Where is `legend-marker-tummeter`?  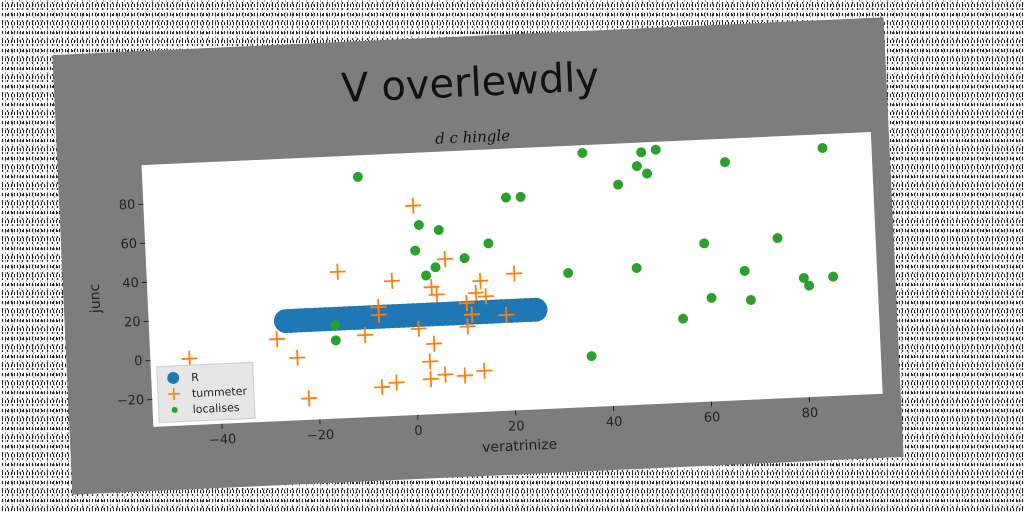 legend-marker-tummeter is located at coordinates (173, 393).